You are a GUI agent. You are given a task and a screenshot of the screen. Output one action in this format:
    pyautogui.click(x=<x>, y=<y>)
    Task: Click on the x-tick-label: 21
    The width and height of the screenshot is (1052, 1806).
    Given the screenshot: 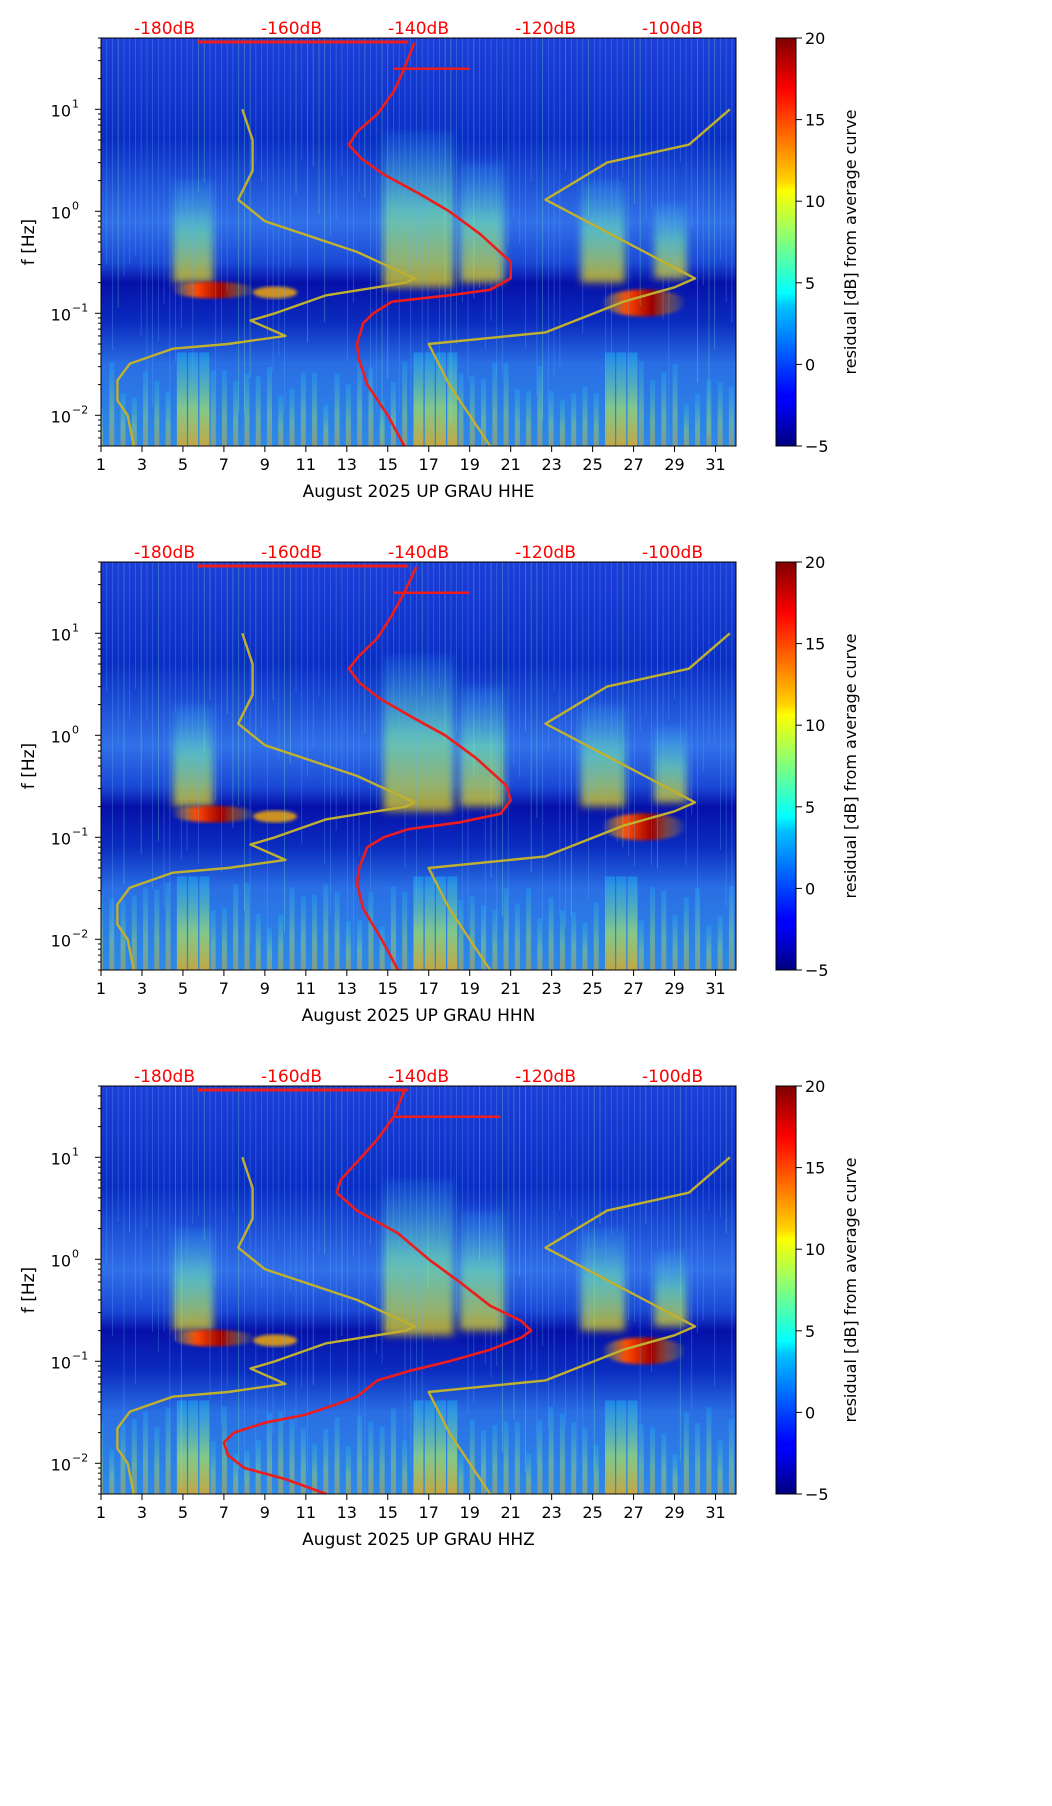 What is the action you would take?
    pyautogui.click(x=510, y=1512)
    